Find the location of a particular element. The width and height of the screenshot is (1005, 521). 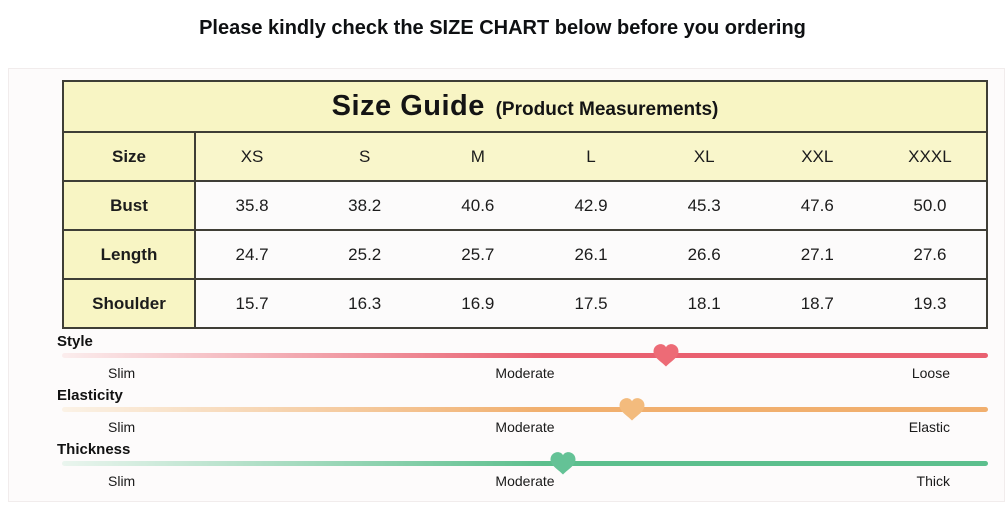

size-cell: XS is located at coordinates (252, 156).